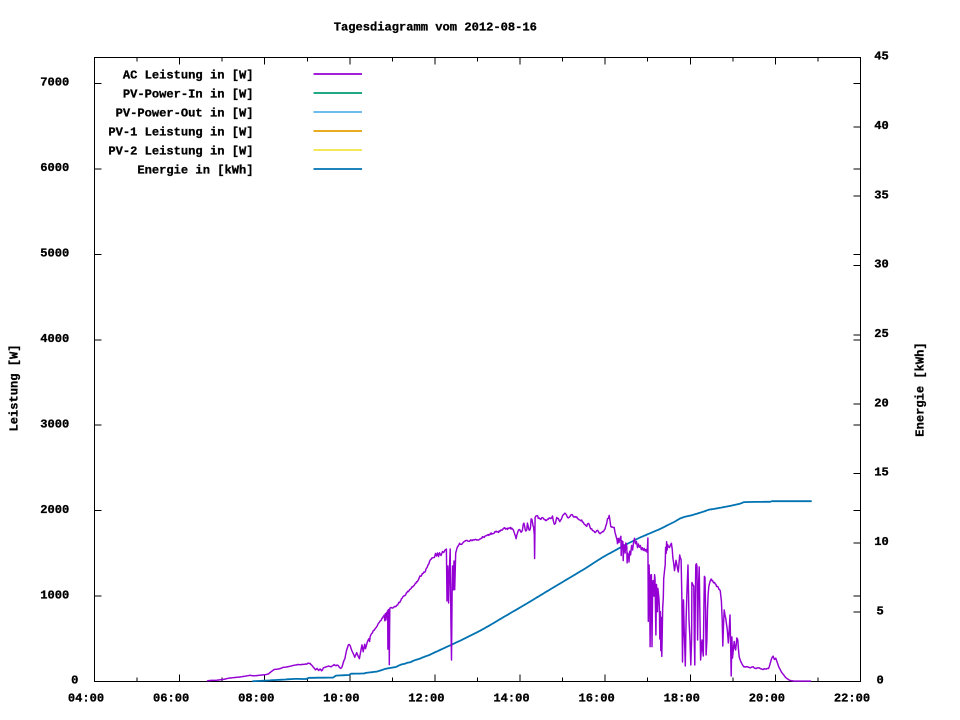 The height and width of the screenshot is (720, 960). What do you see at coordinates (54, 510) in the screenshot?
I see `svg-text: 2000` at bounding box center [54, 510].